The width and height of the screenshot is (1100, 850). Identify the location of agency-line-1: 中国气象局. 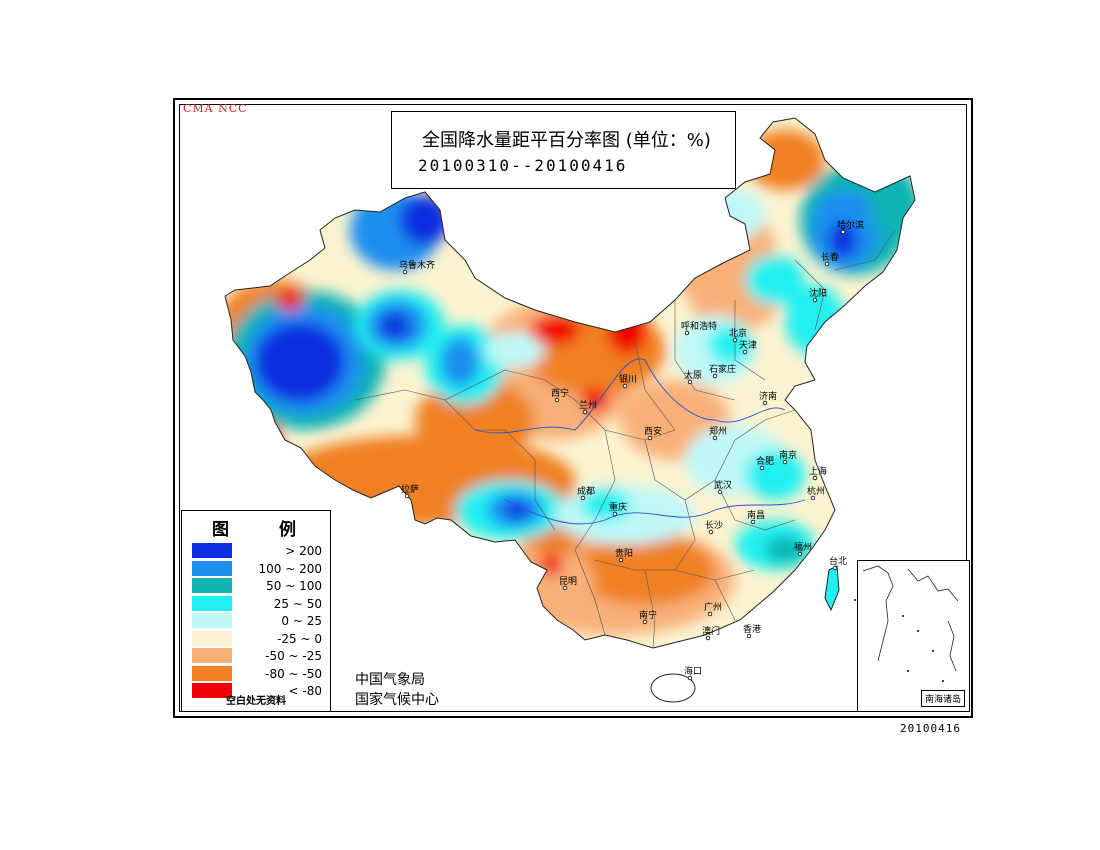
(390, 680).